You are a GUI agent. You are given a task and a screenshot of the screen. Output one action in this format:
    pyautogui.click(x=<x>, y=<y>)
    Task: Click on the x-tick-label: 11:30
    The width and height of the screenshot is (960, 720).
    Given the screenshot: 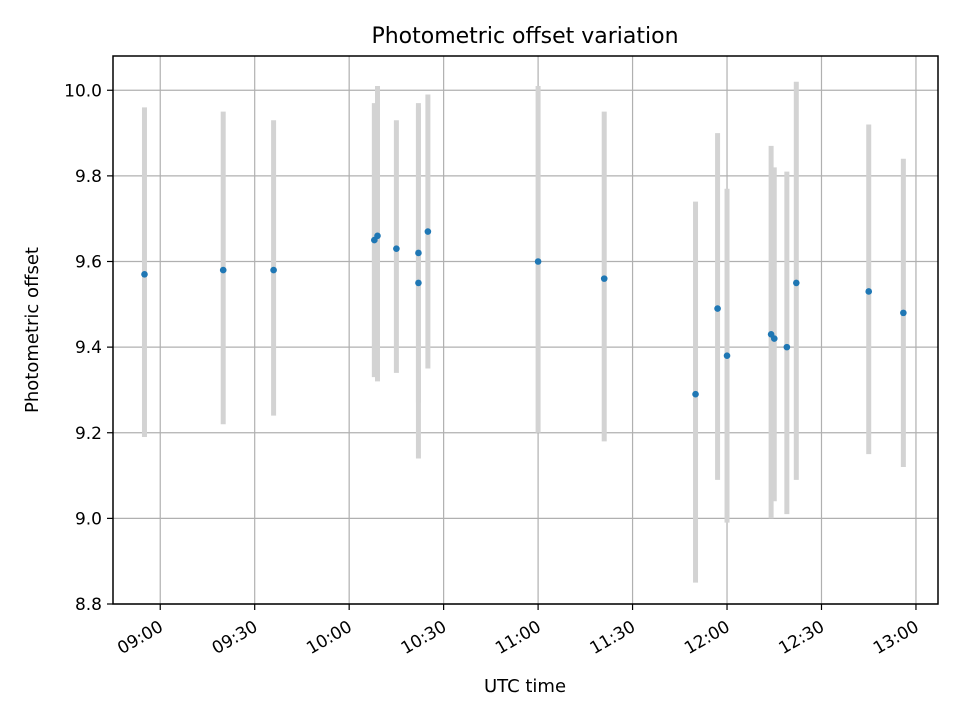 What is the action you would take?
    pyautogui.click(x=613, y=638)
    